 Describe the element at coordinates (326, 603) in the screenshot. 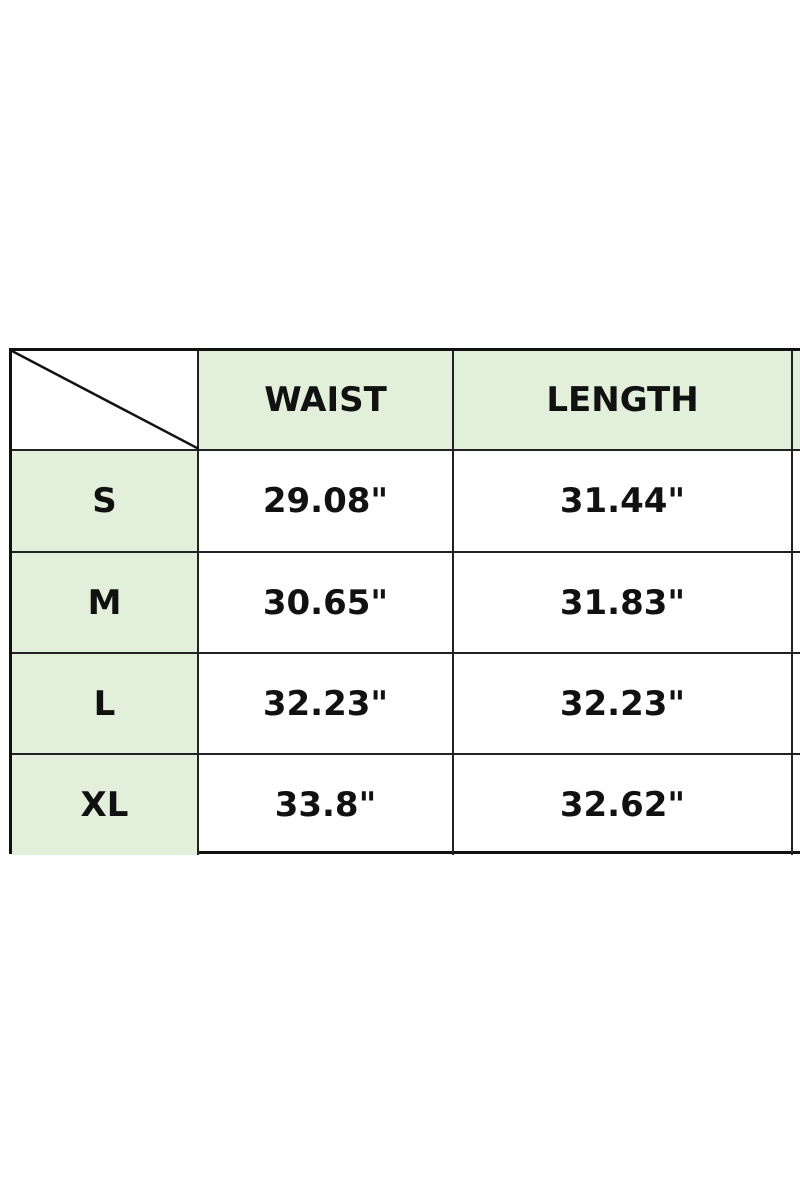

I see `waist-cell: 30.65"` at that location.